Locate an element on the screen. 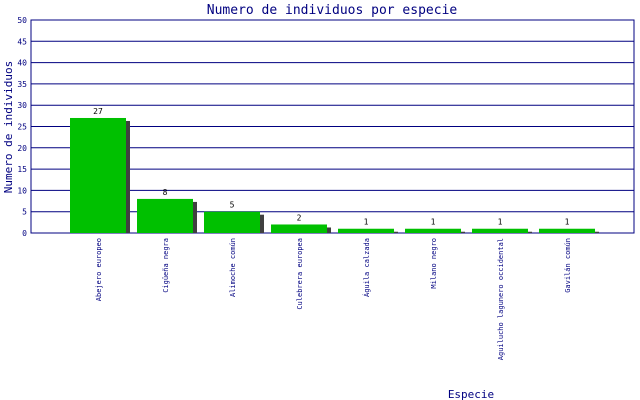 This screenshot has width=640, height=400. y-tick-label: 35 is located at coordinates (22, 84).